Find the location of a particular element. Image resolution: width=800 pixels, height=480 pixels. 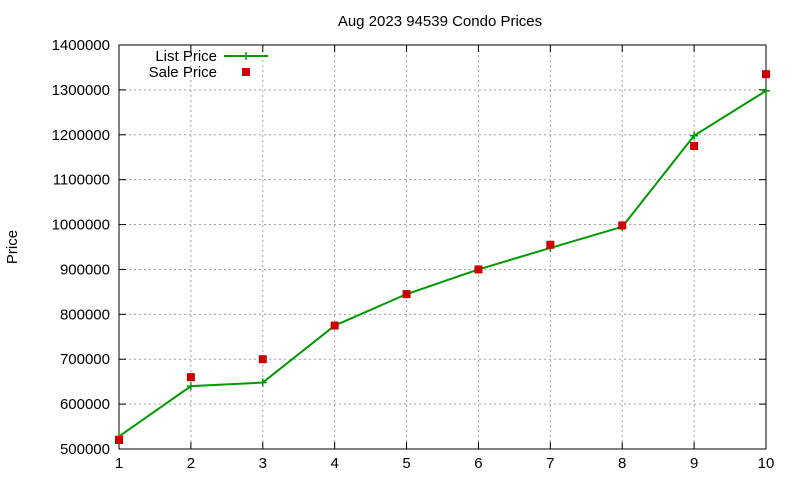

legend-label: List Price is located at coordinates (186, 56).